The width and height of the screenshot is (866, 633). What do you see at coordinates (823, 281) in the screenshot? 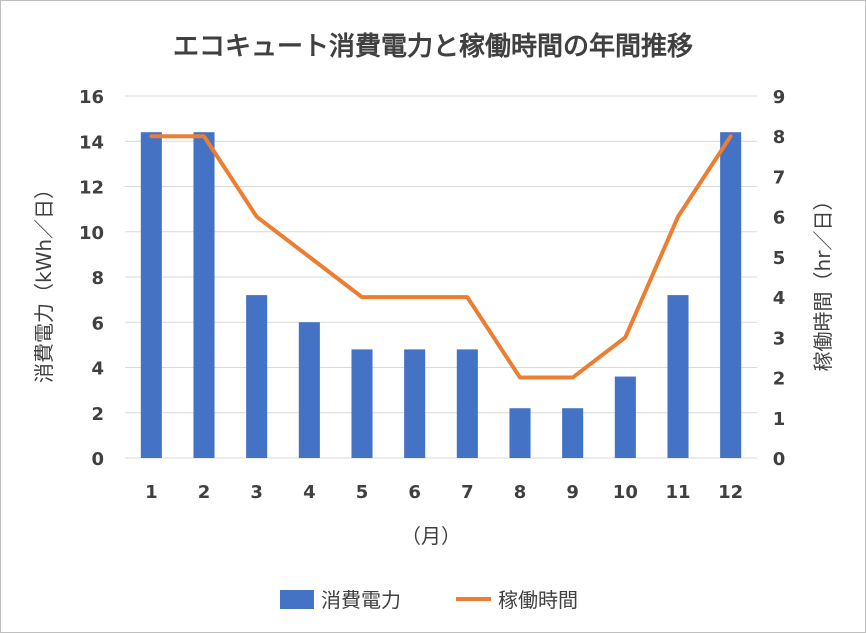
I see `y-axis-label-right: 稼働時間（hr／日）` at bounding box center [823, 281].